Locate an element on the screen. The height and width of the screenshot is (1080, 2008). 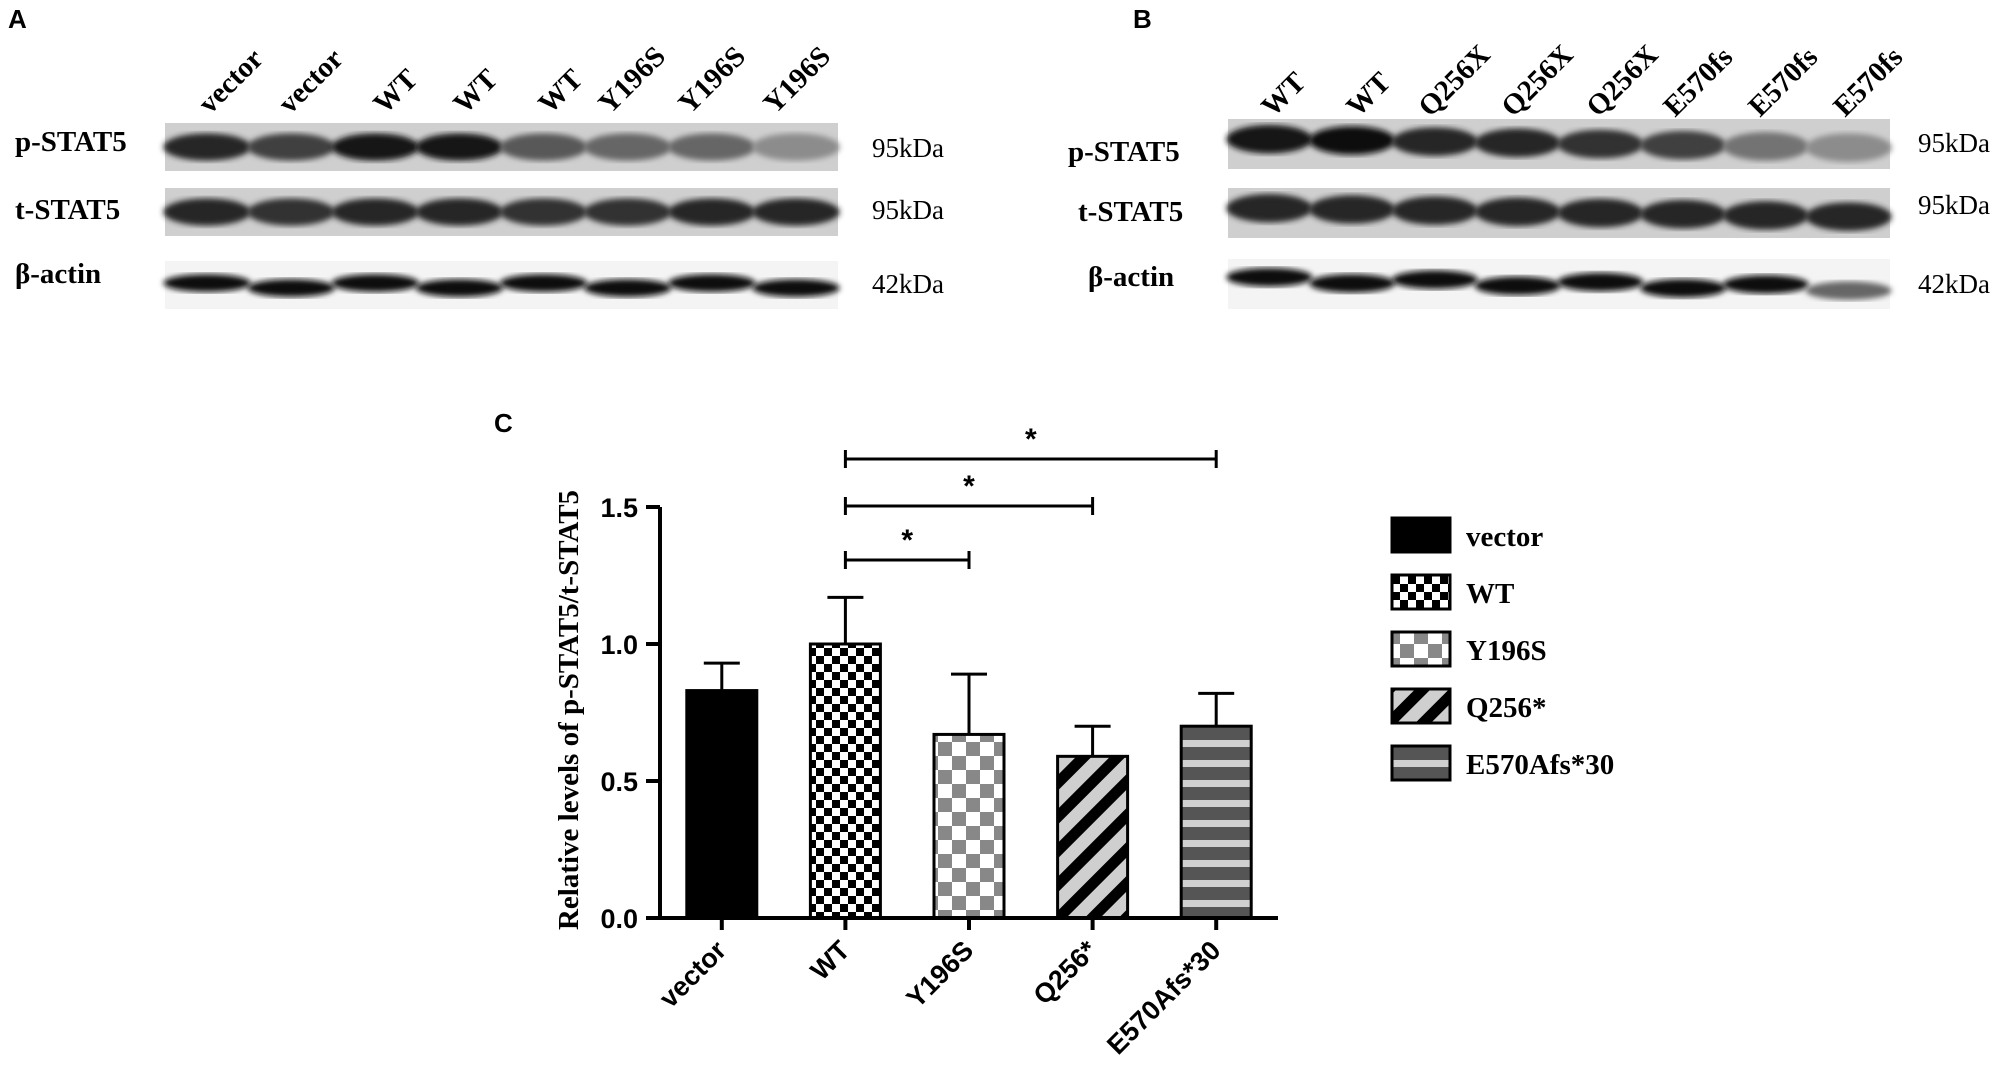
x-tick-label: Y196S is located at coordinates (940, 974).